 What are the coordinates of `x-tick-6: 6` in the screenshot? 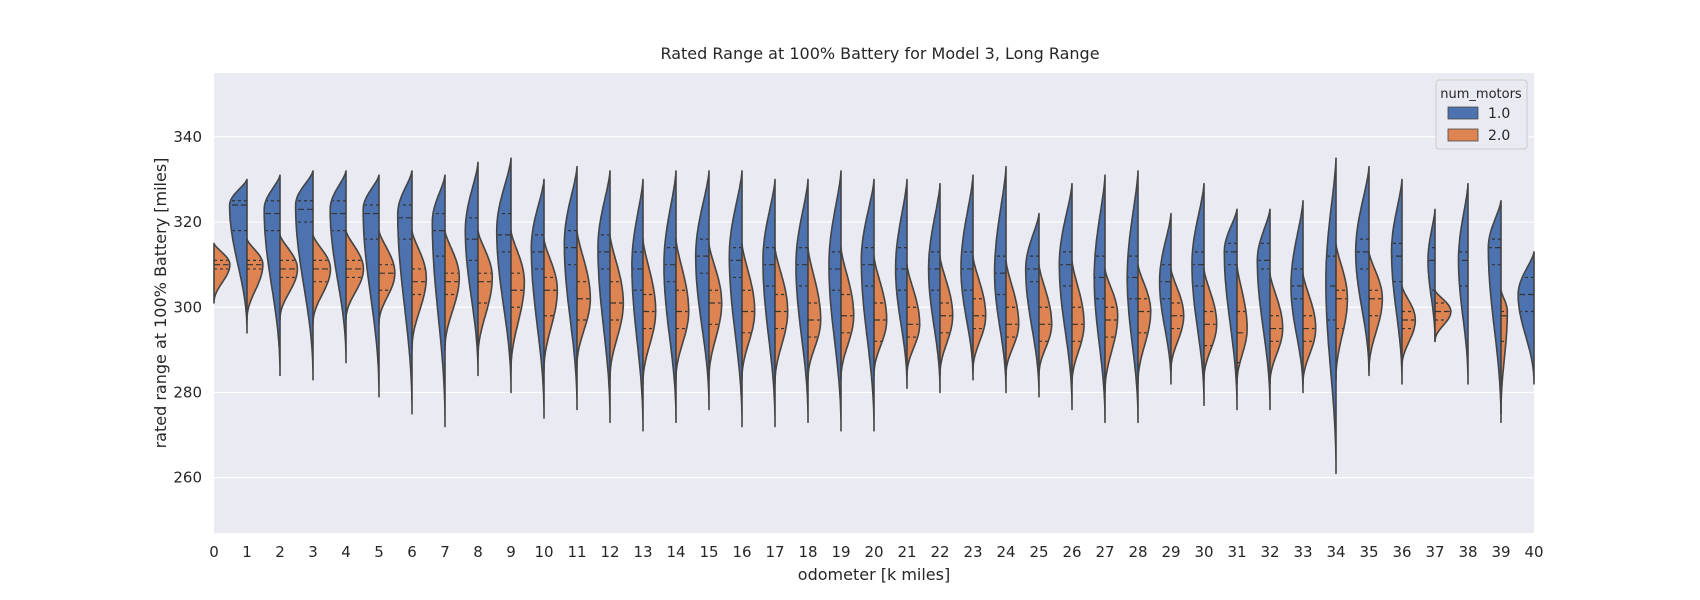 It's located at (412, 552).